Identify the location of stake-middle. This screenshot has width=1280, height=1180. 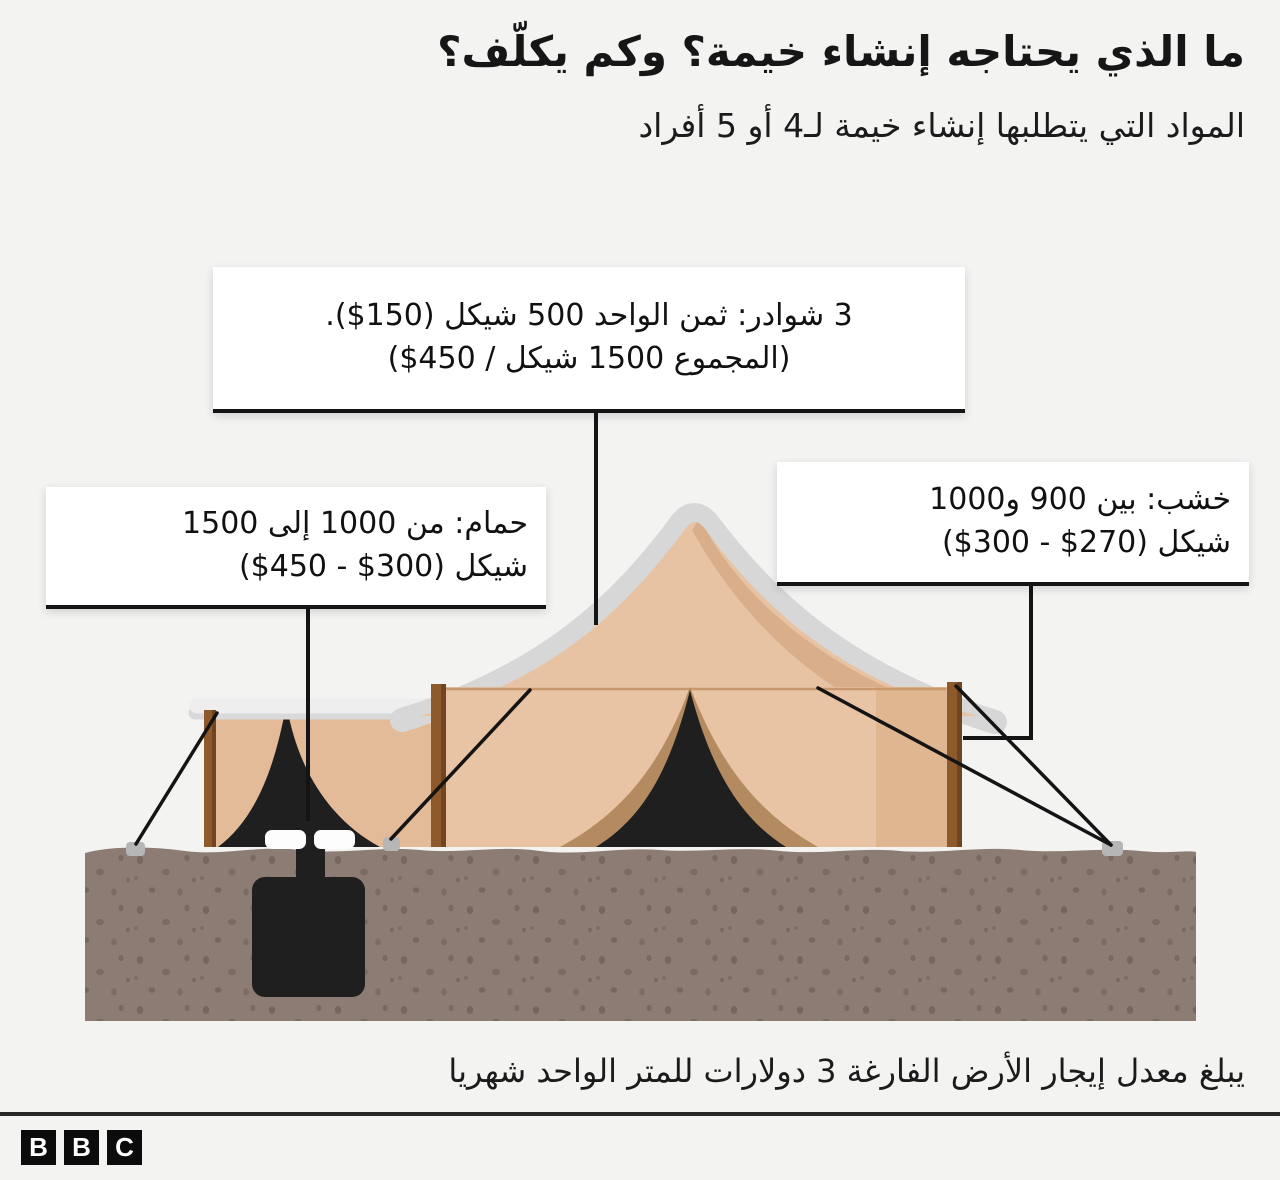
(391, 844).